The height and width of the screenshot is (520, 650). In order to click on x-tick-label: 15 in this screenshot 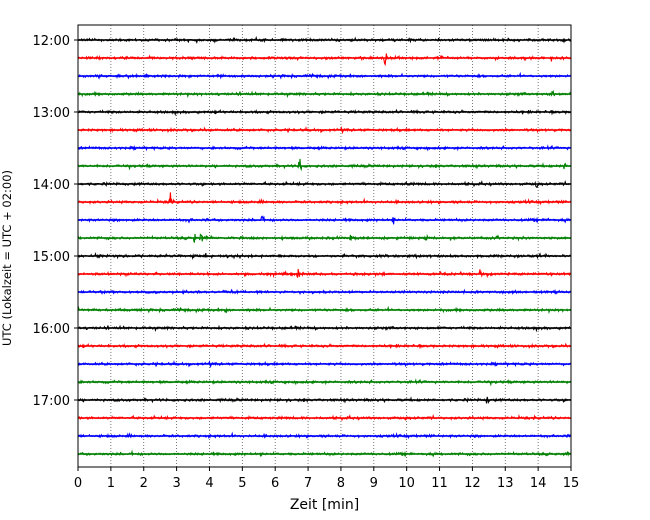, I will do `click(571, 483)`.